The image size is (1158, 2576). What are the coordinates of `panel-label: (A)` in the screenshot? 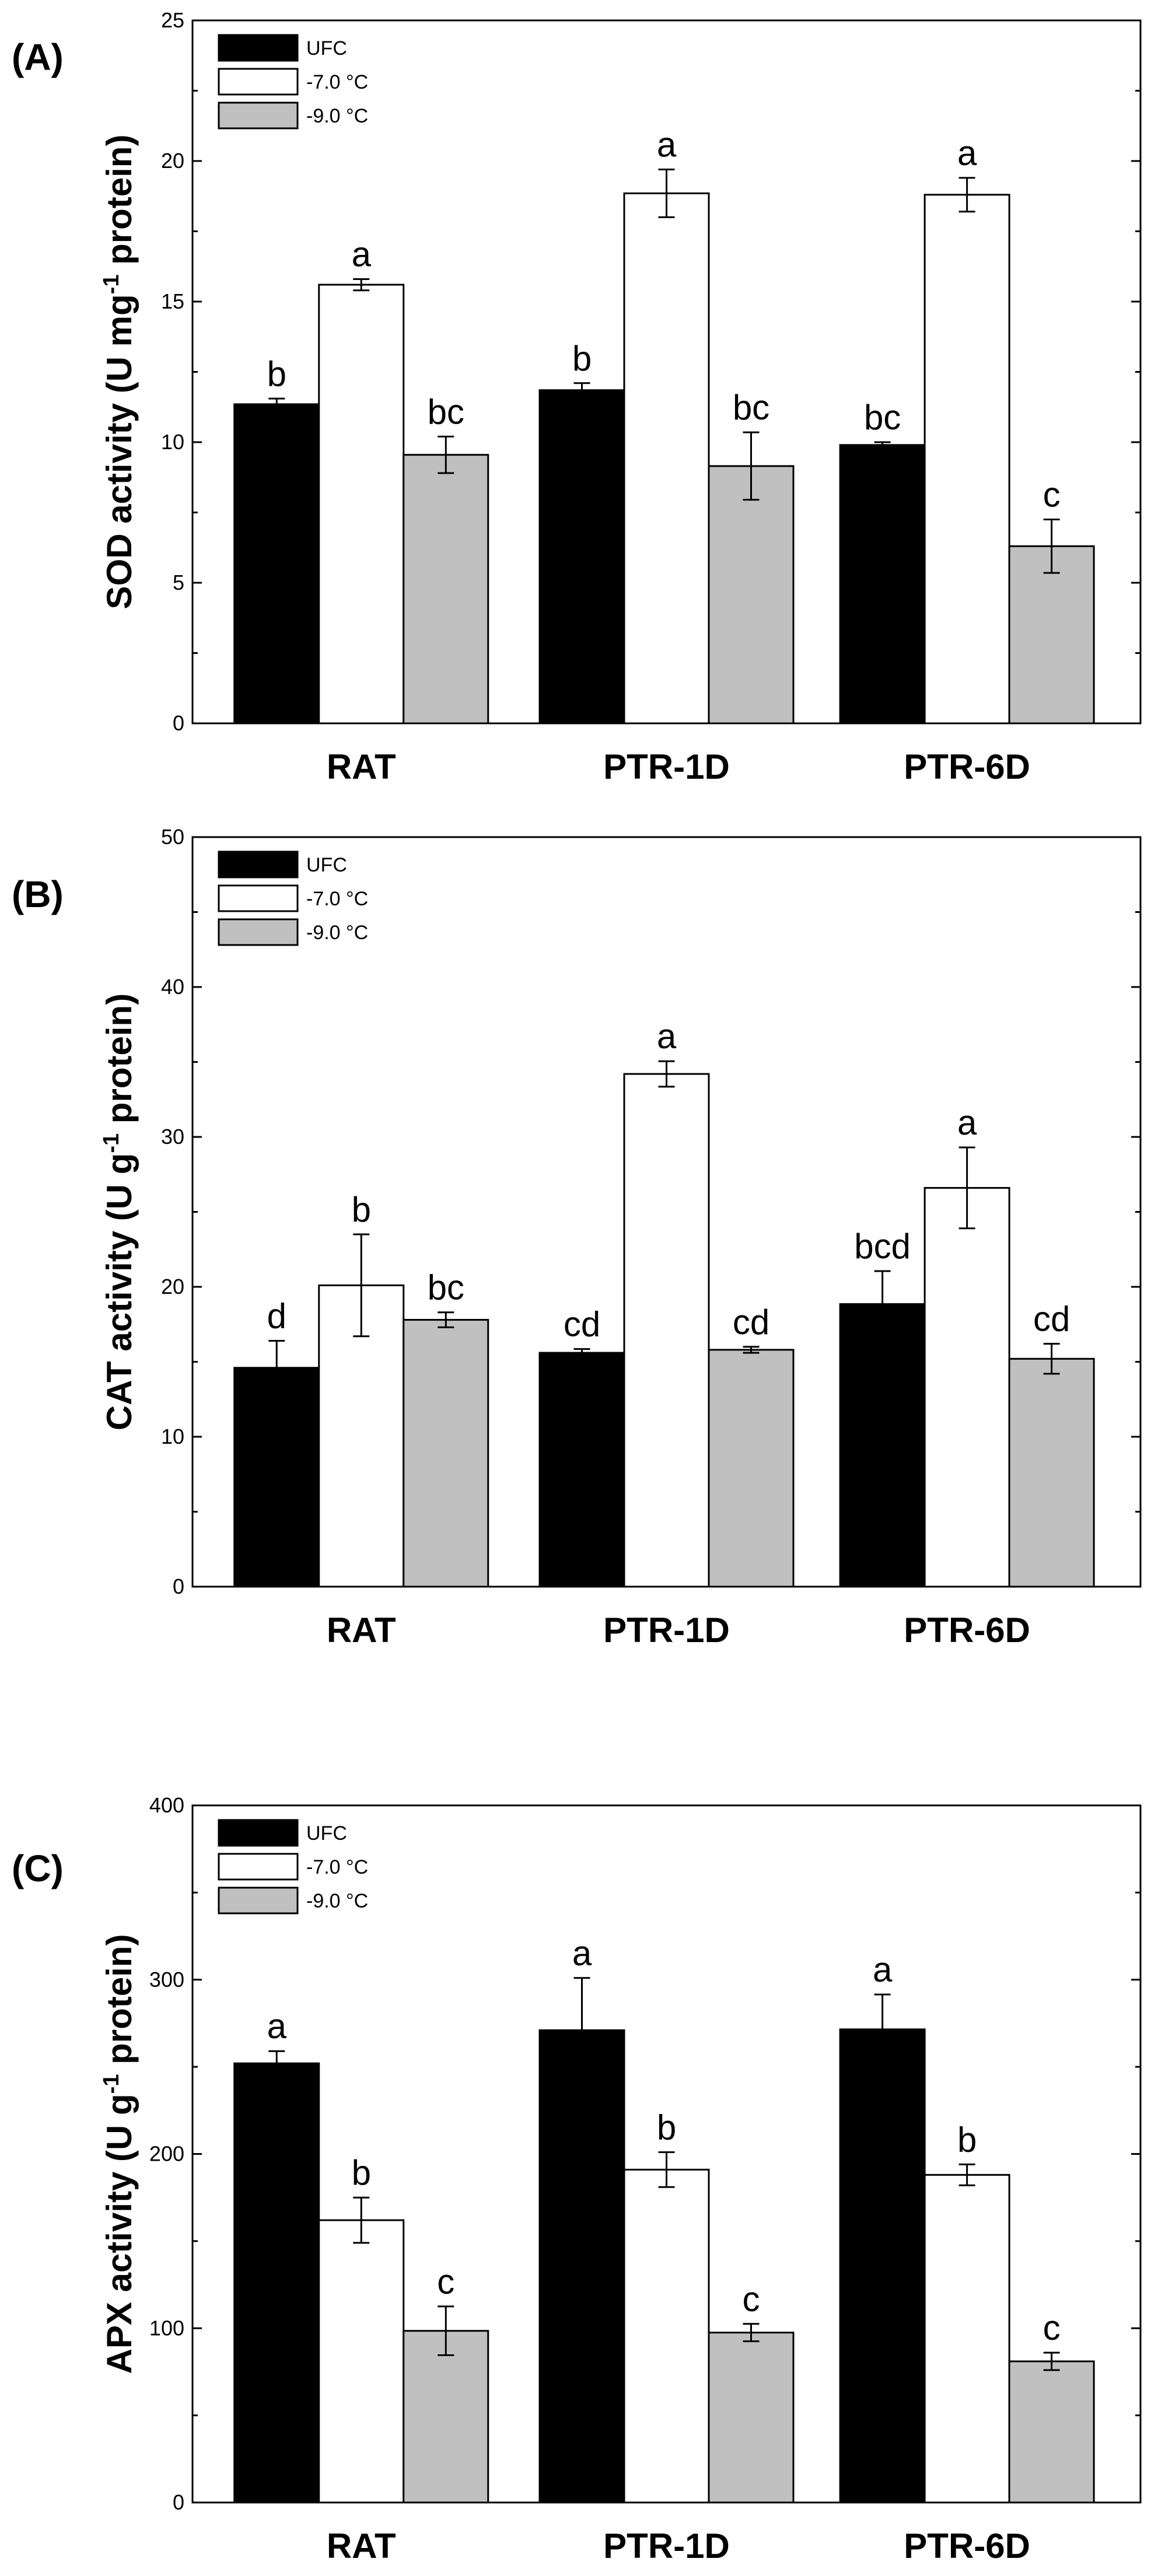 It's located at (38, 57).